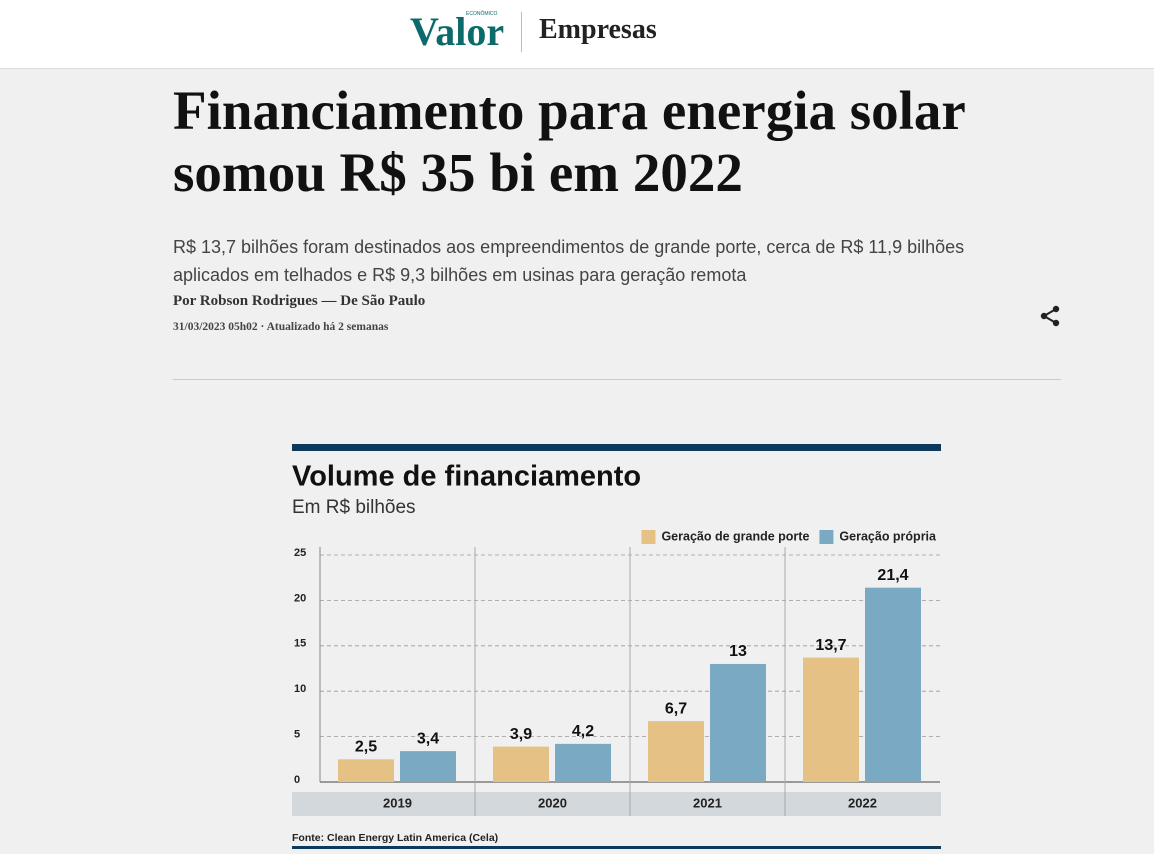 Image resolution: width=1154 pixels, height=854 pixels. What do you see at coordinates (521, 32) in the screenshot?
I see `divider` at bounding box center [521, 32].